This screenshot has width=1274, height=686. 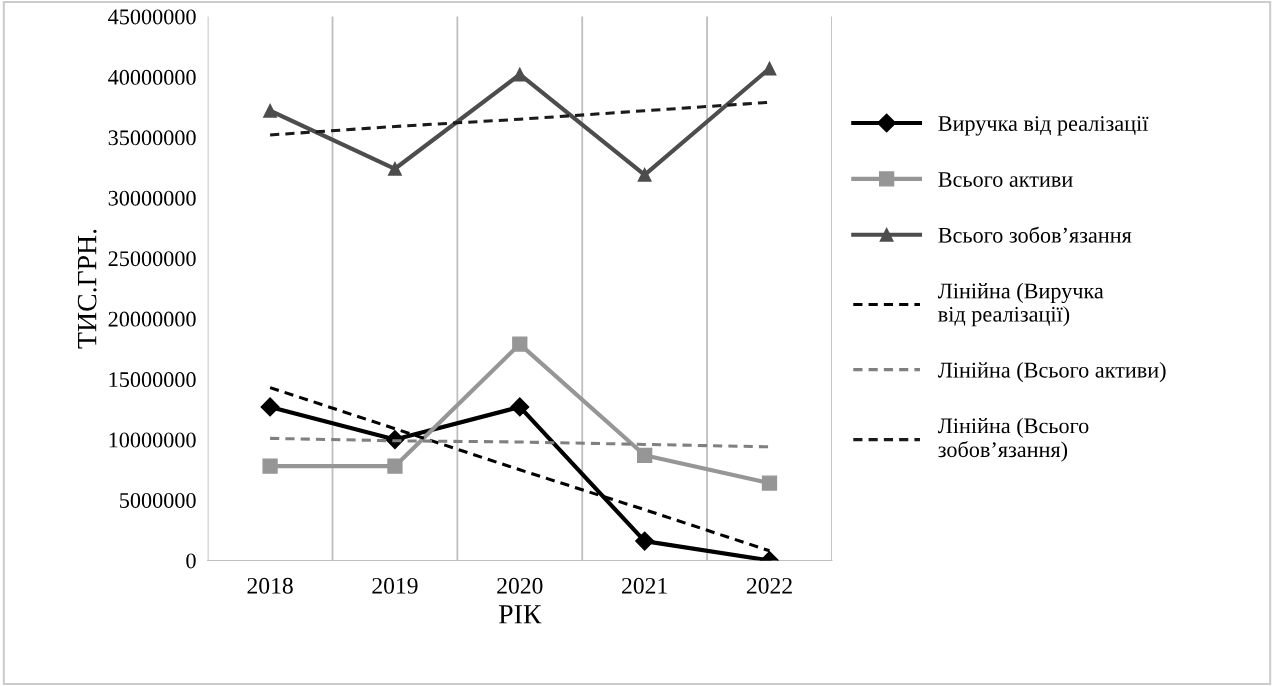 What do you see at coordinates (152, 138) in the screenshot?
I see `y-tick-label: 35000000` at bounding box center [152, 138].